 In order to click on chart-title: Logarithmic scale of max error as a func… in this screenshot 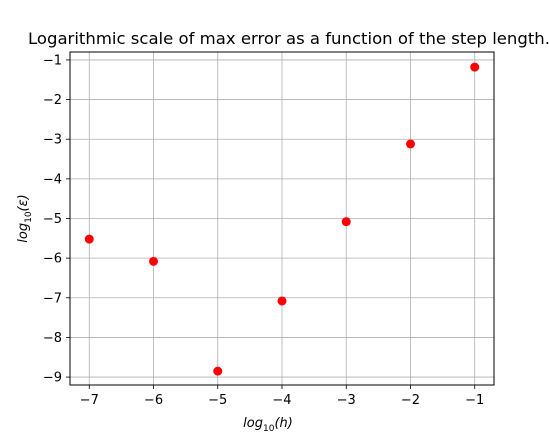, I will do `click(288, 38)`.